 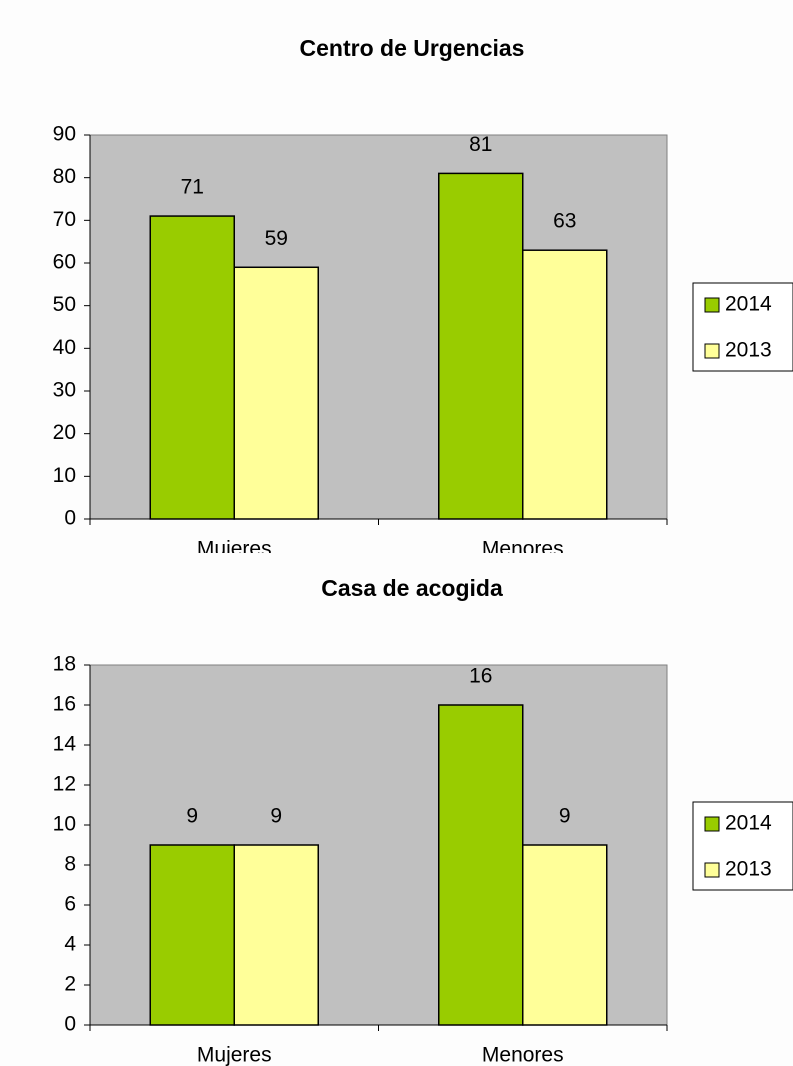 What do you see at coordinates (70, 864) in the screenshot?
I see `y-tick-label: 8` at bounding box center [70, 864].